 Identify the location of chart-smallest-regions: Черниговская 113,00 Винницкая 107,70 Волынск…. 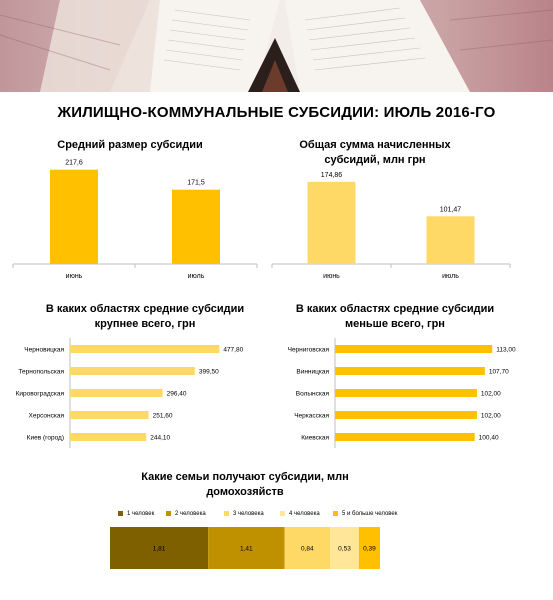
(402, 393).